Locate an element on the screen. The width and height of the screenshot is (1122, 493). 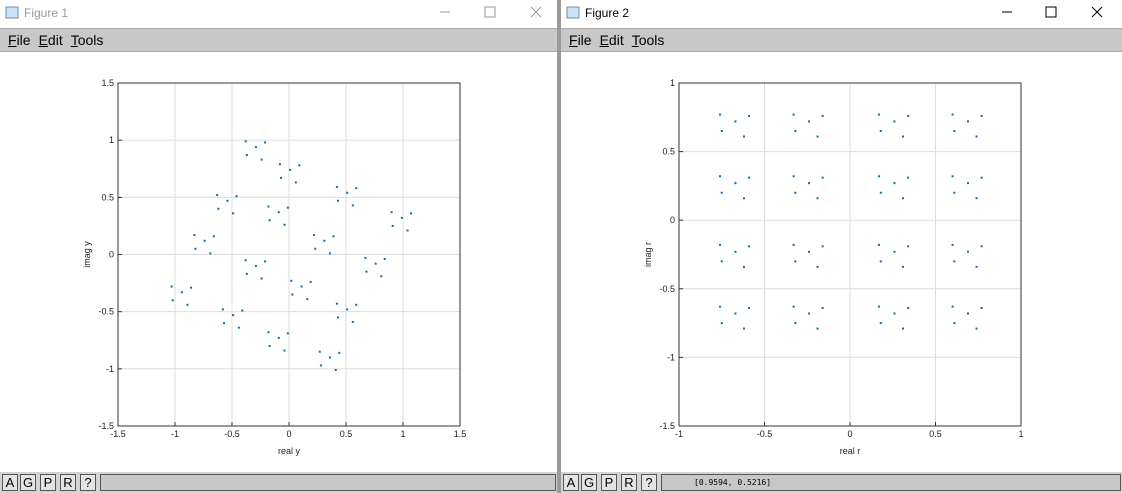
x-axis-label: real y is located at coordinates (289, 451).